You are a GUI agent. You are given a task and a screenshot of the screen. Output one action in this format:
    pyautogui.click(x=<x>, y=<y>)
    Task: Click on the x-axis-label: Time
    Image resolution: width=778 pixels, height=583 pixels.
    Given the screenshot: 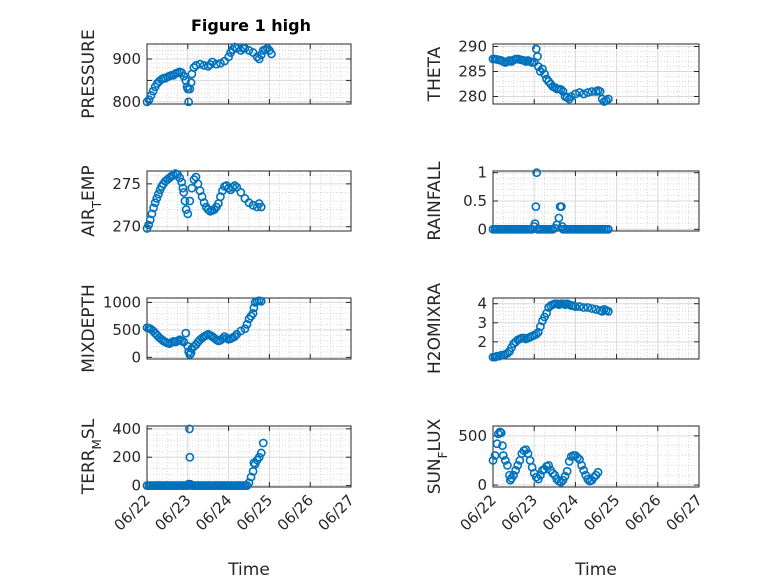 What is the action you would take?
    pyautogui.click(x=248, y=570)
    